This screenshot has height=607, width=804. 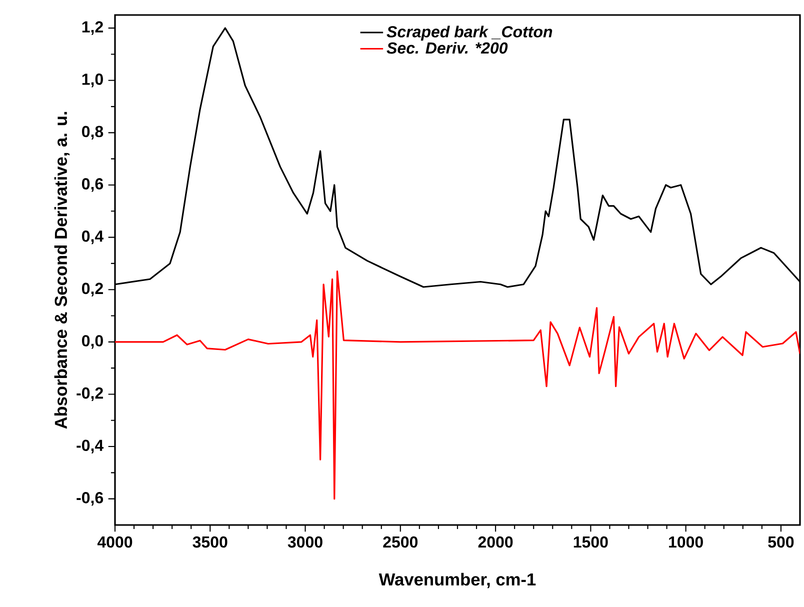 I want to click on y-tick-label: 1,2, so click(x=92, y=28).